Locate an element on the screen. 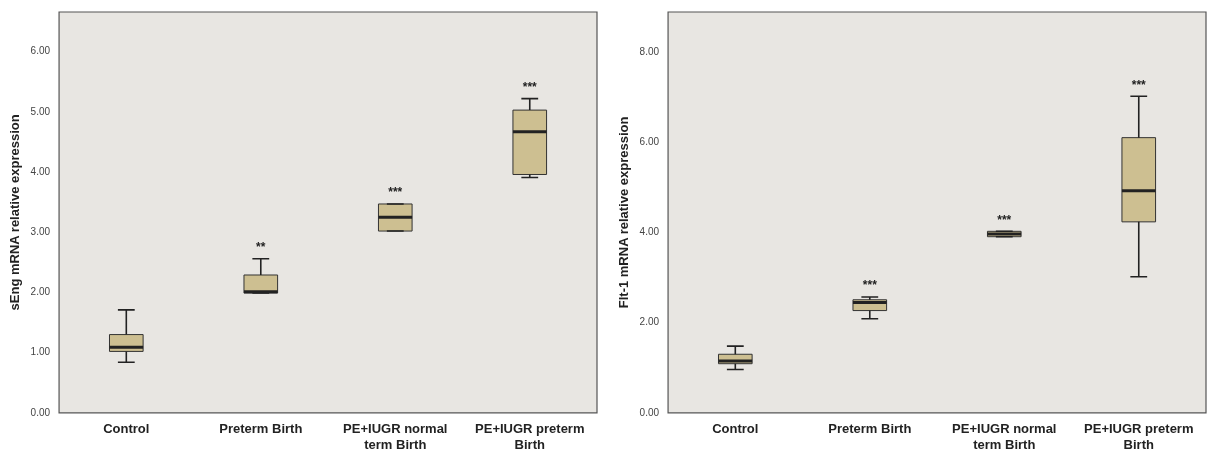  y-tick-label: 3.00 is located at coordinates (40, 232).